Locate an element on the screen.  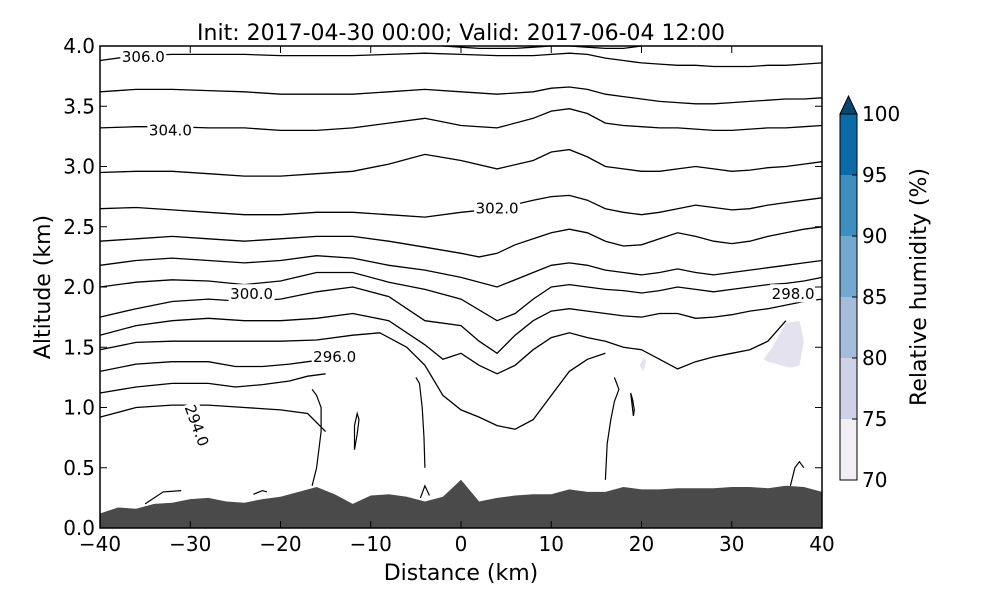
contour-label-group: 302.0 is located at coordinates (497, 208).